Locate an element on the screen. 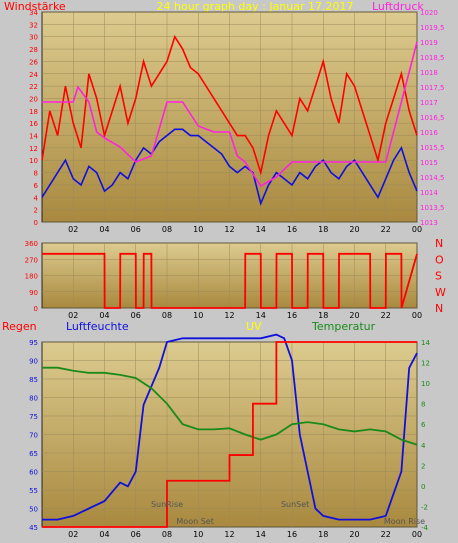 This screenshot has height=543, width=458. y2-tick-label: 12 is located at coordinates (425, 364).